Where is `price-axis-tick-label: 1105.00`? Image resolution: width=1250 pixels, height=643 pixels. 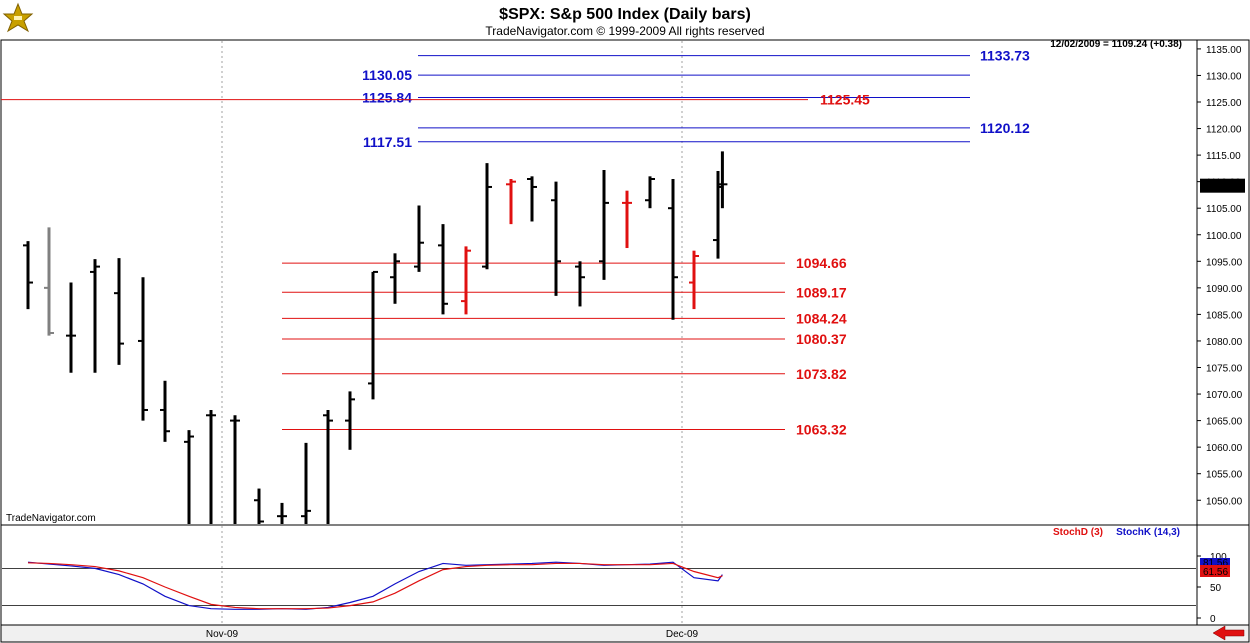 price-axis-tick-label: 1105.00 is located at coordinates (1224, 209).